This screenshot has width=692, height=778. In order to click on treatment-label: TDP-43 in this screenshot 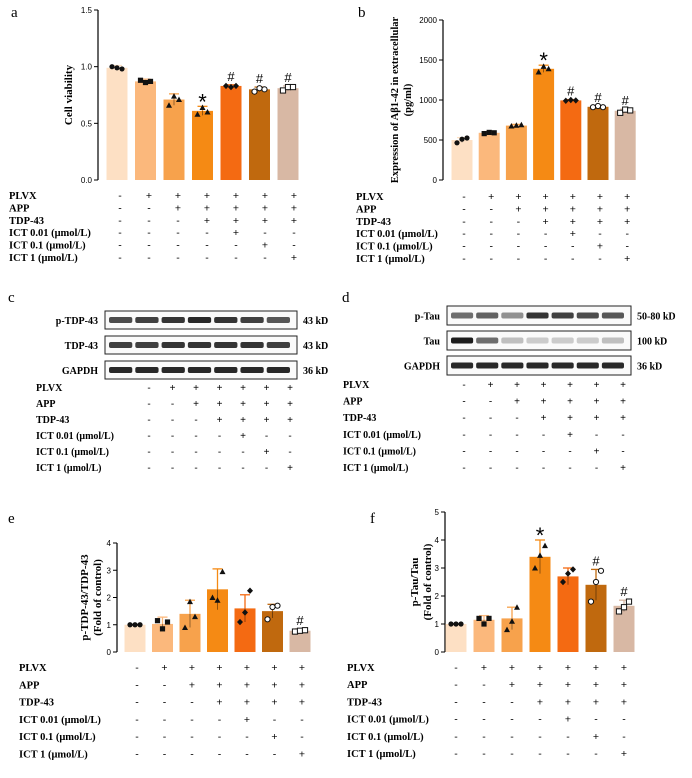, I will do `click(364, 702)`.